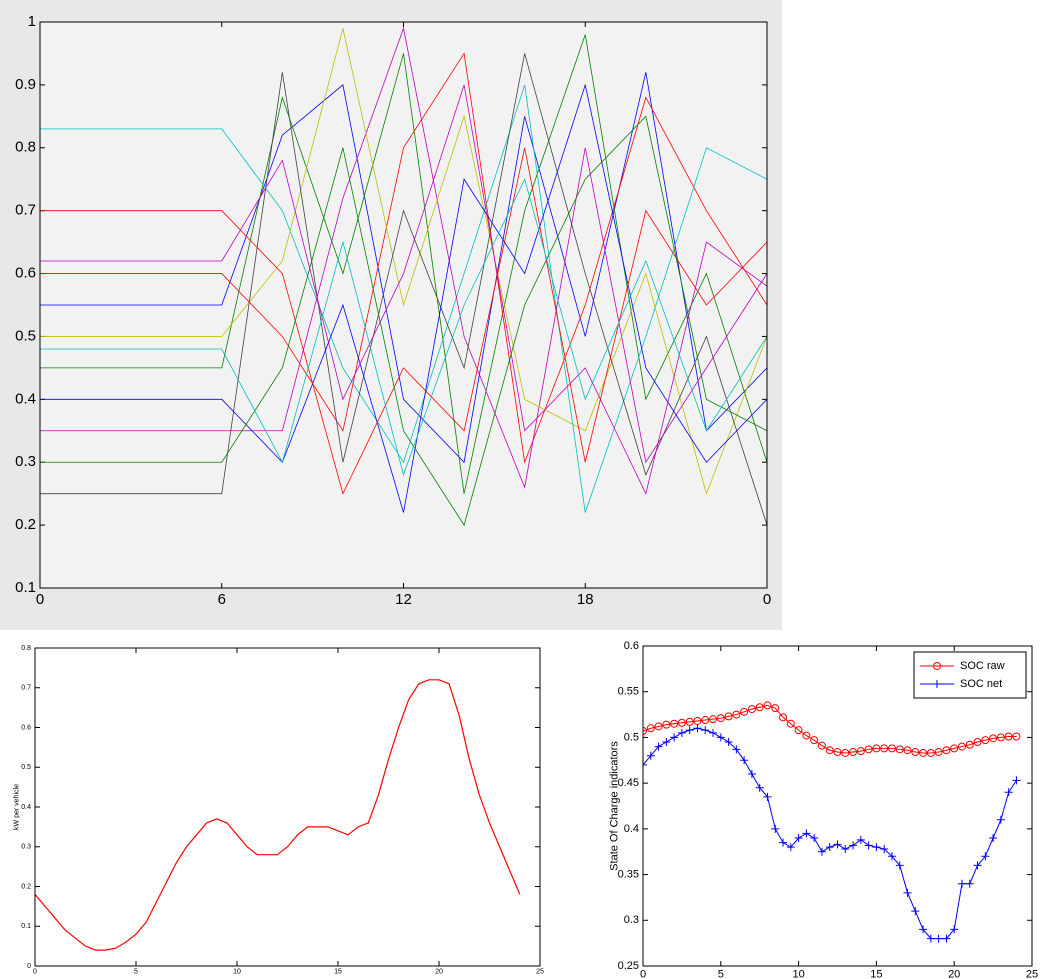  I want to click on series-line, so click(830, 729).